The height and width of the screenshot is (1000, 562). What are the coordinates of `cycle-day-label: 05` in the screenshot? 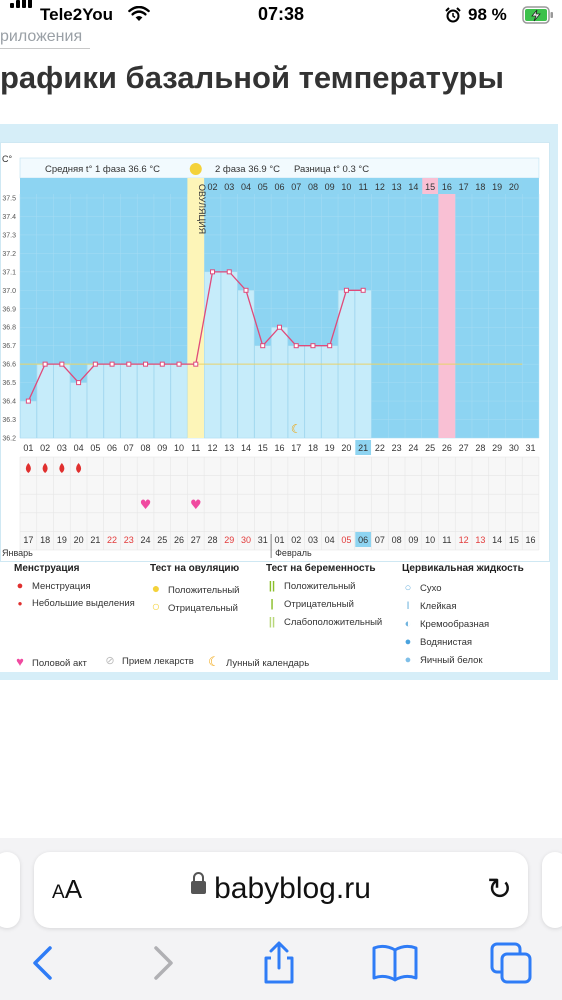 It's located at (95, 448).